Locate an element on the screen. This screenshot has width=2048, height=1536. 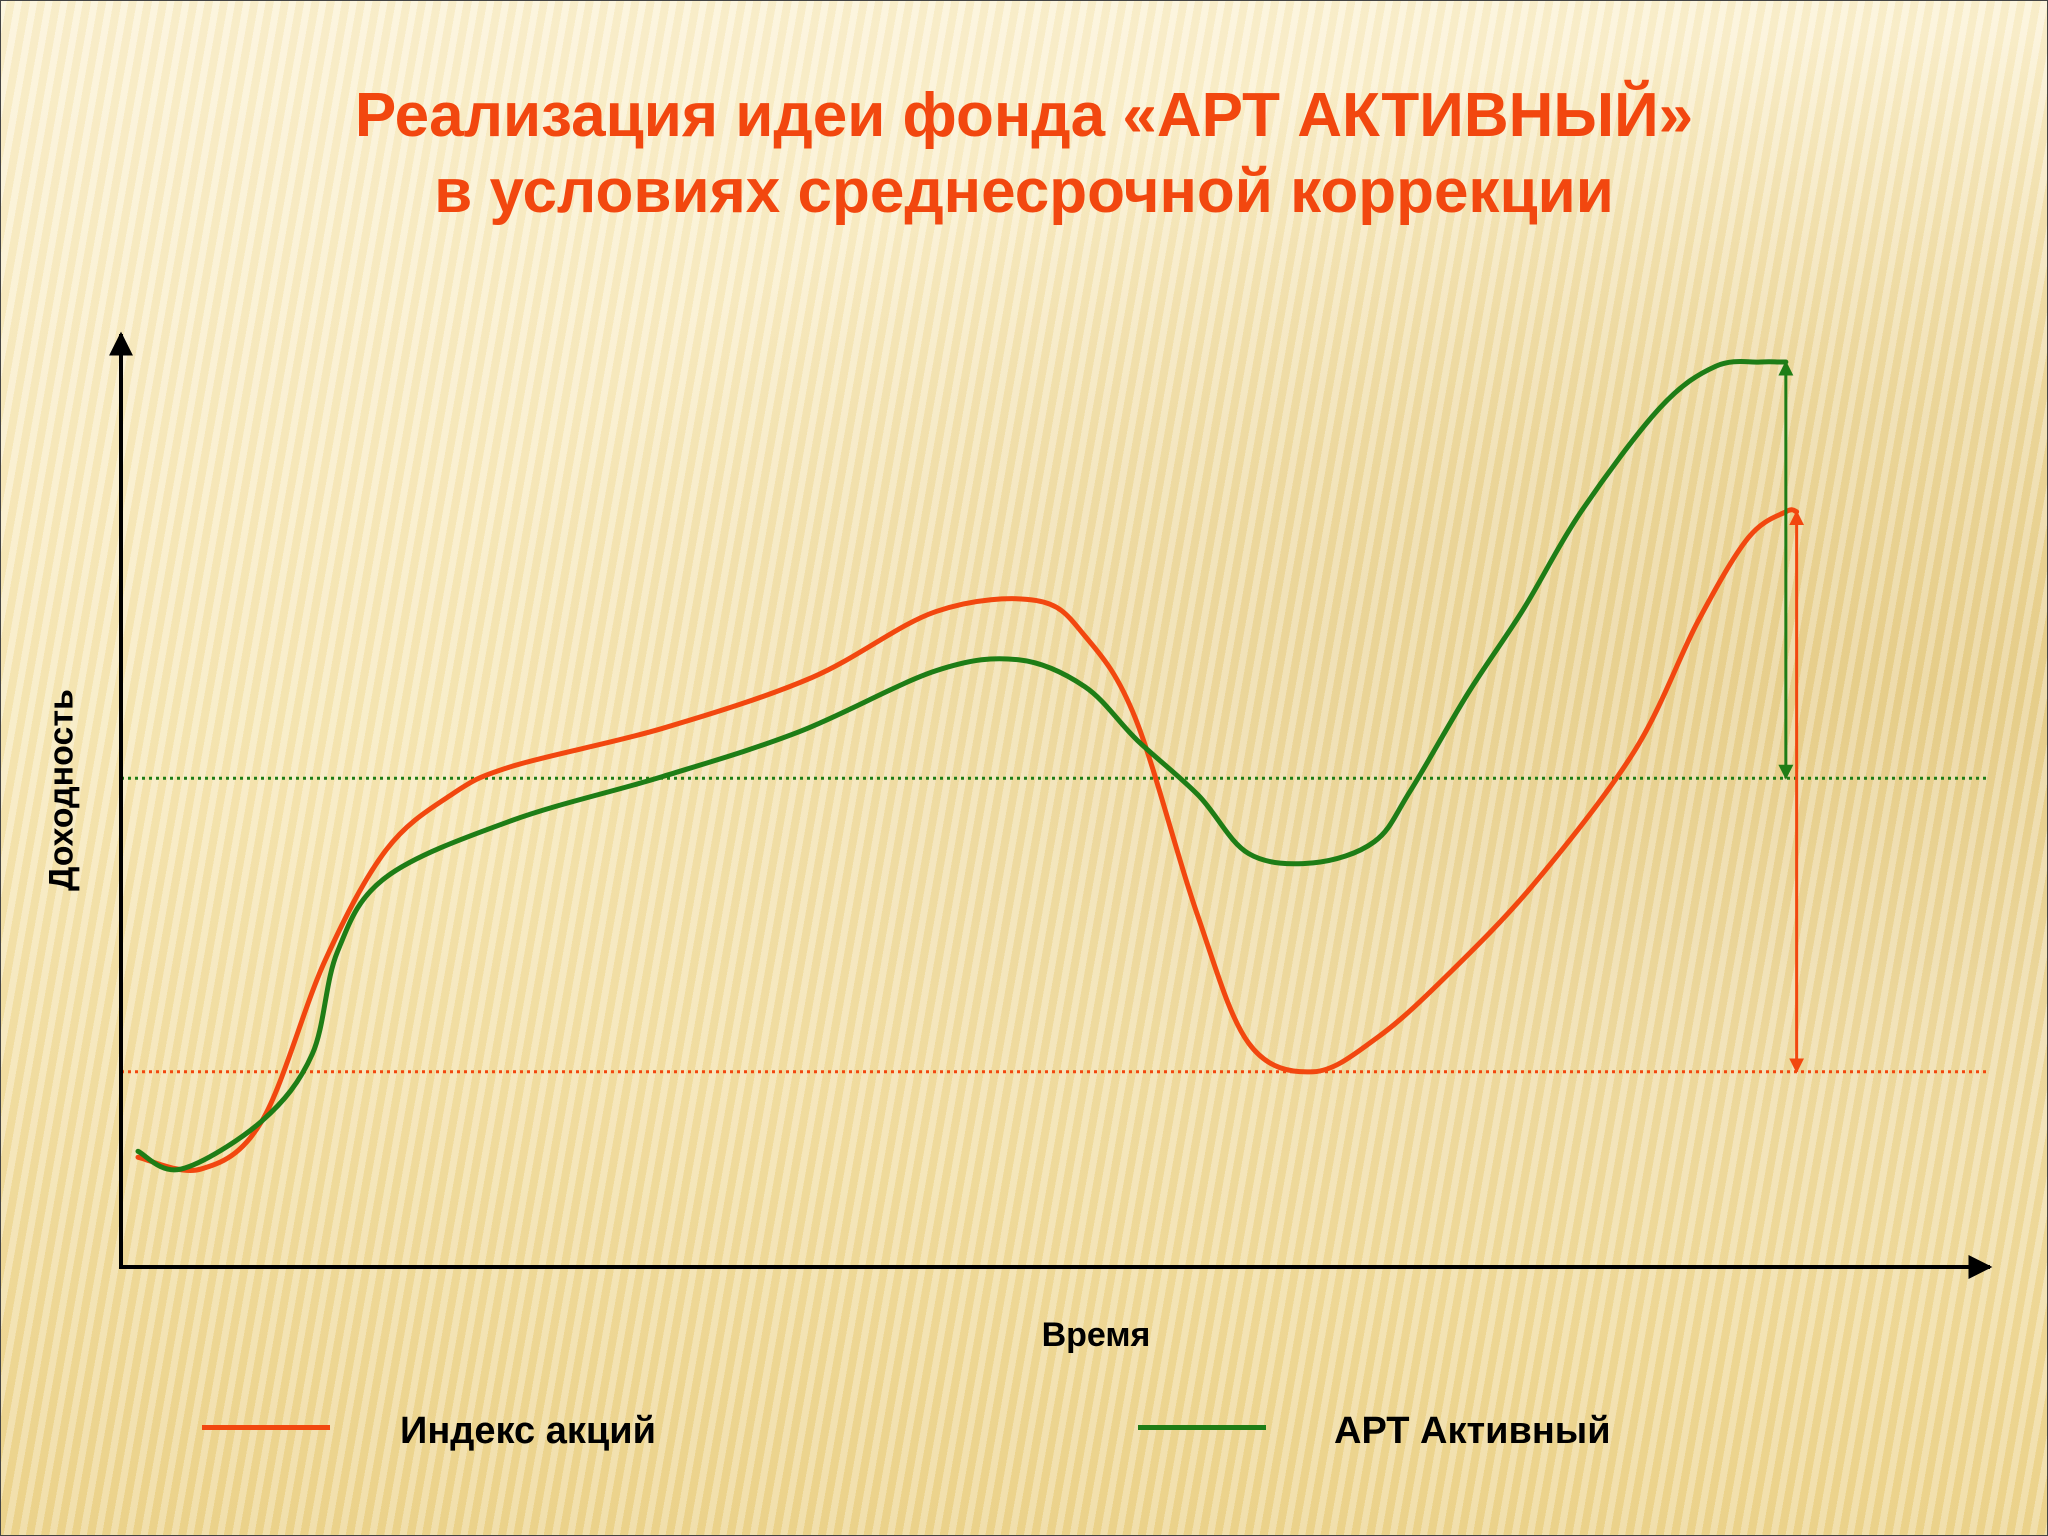
slide-title-line-2: в условиях среднесрочной коррекции is located at coordinates (1024, 191).